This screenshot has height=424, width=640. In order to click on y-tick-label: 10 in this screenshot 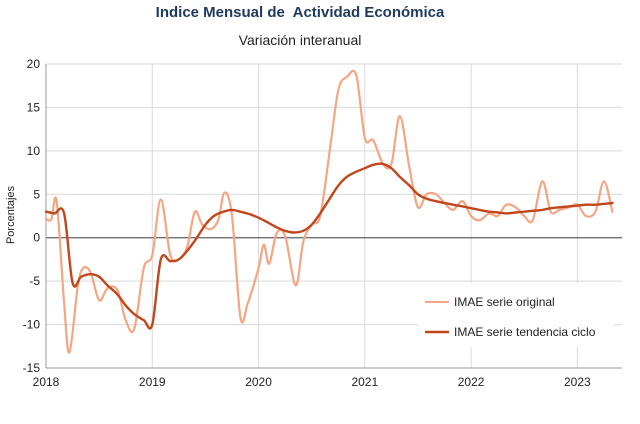, I will do `click(34, 151)`.